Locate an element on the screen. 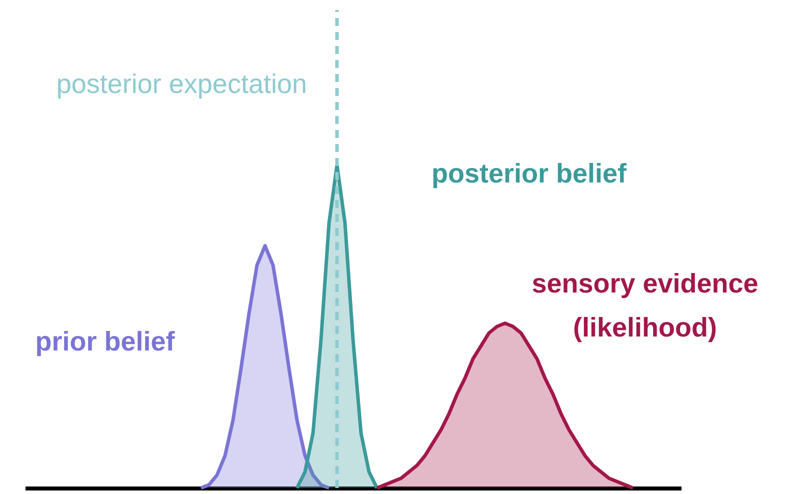 Image resolution: width=787 pixels, height=494 pixels. text: posterior belief is located at coordinates (529, 173).